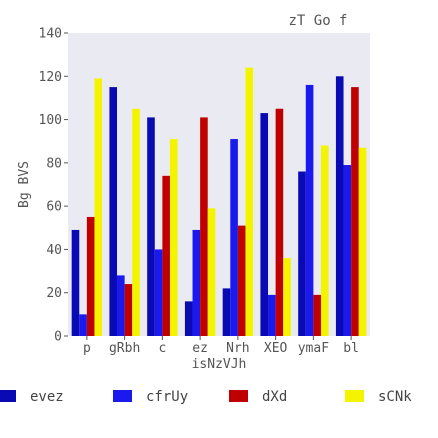 This screenshot has width=438, height=438. I want to click on bar-sCNk-ez, so click(211, 272).